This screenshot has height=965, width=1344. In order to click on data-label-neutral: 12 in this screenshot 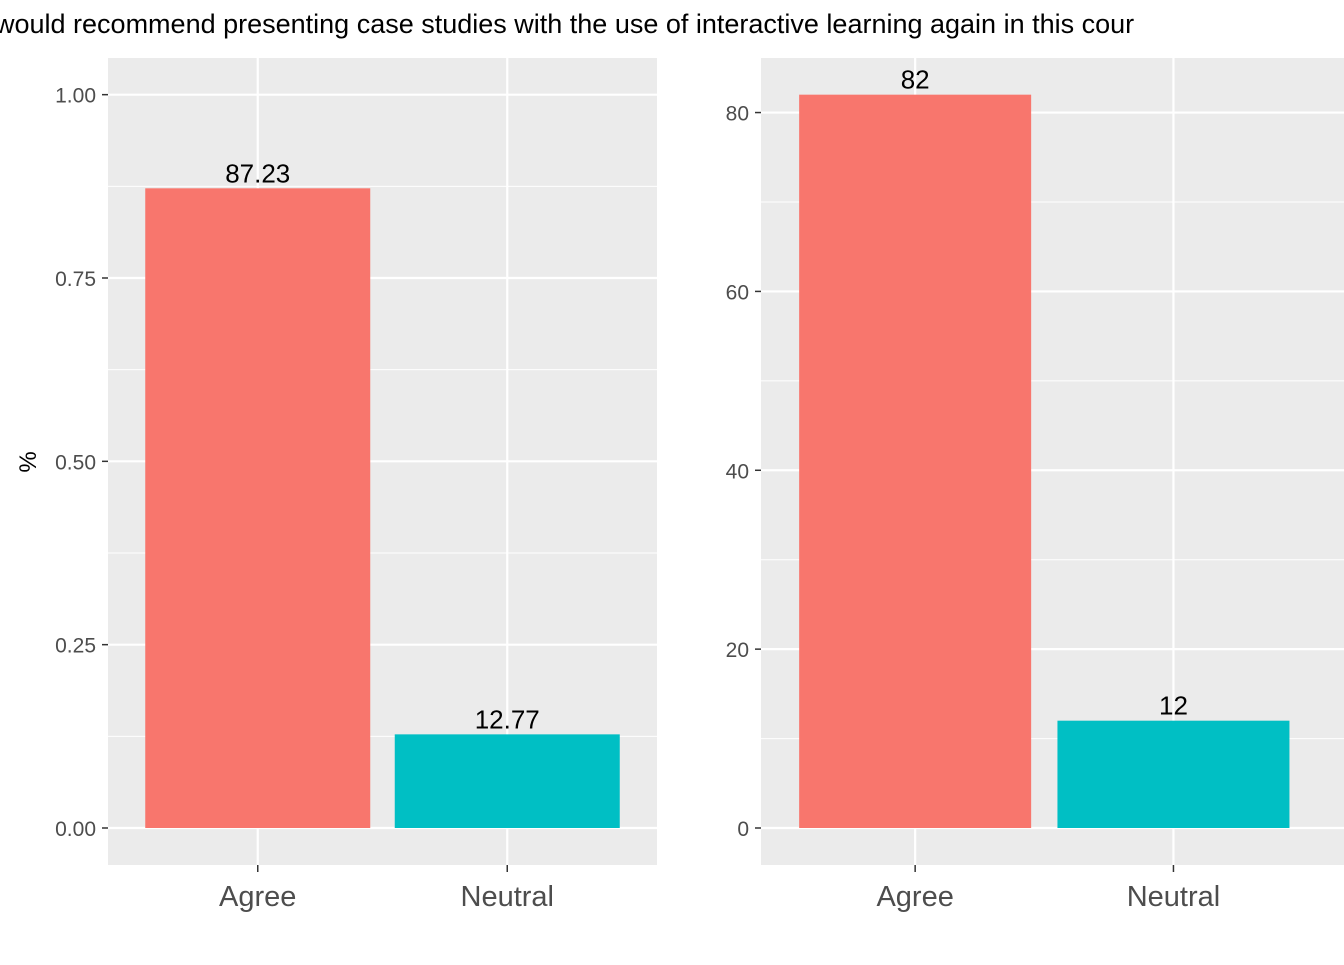, I will do `click(1173, 706)`.